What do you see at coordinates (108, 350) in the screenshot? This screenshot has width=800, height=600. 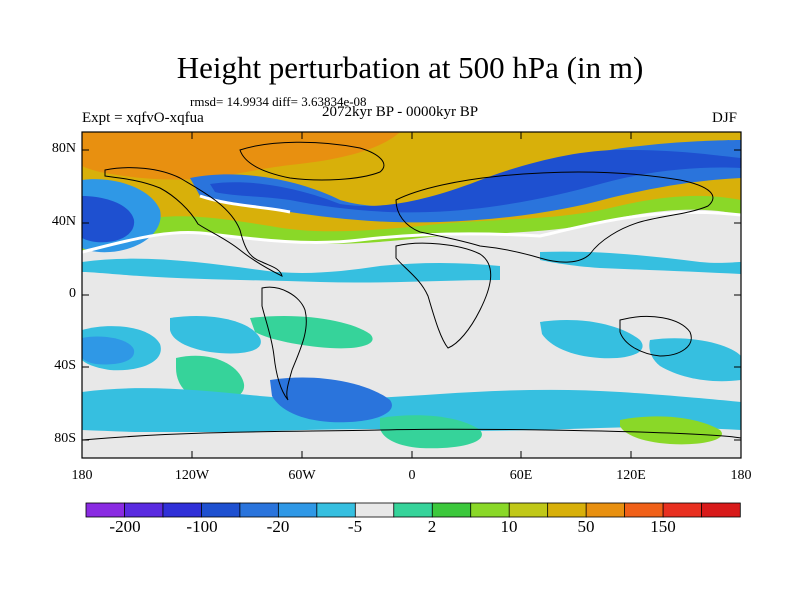 I see `field-sh-east-pacific-dark` at bounding box center [108, 350].